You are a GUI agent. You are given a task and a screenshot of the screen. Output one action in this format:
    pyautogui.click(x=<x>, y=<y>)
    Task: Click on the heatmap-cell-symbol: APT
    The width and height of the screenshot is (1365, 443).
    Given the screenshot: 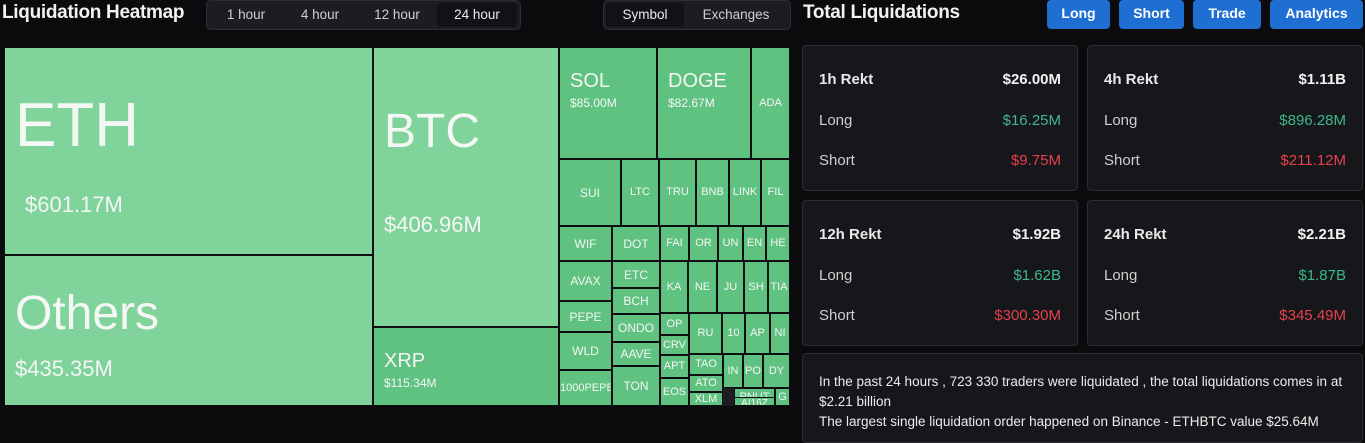 What is the action you would take?
    pyautogui.click(x=674, y=366)
    